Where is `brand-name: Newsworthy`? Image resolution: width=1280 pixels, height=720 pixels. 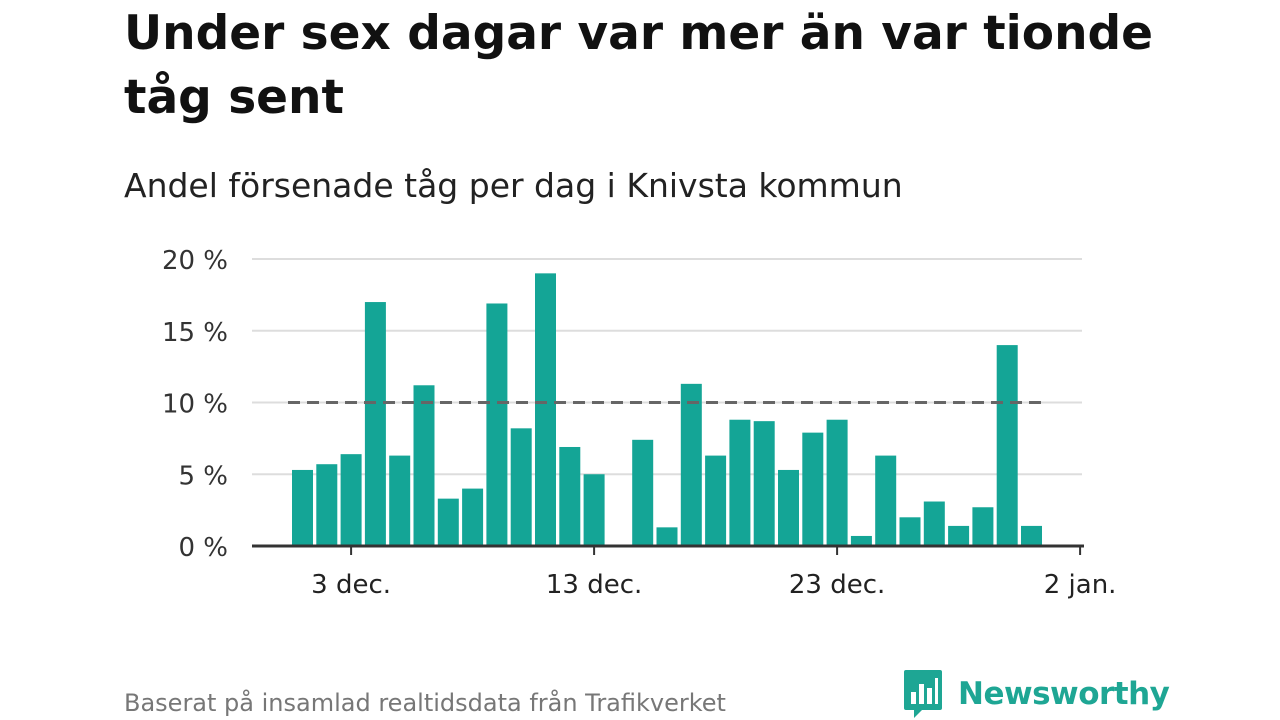
brand-name: Newsworthy is located at coordinates (1064, 694).